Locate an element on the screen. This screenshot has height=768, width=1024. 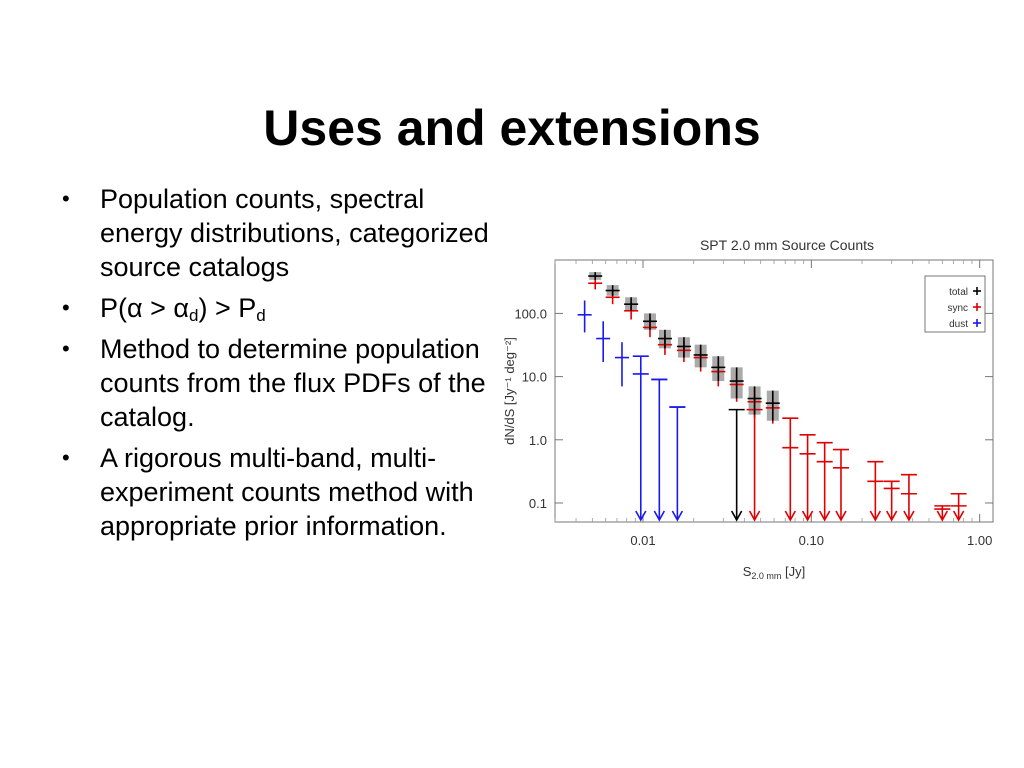
legend-label: sync is located at coordinates (957, 308).